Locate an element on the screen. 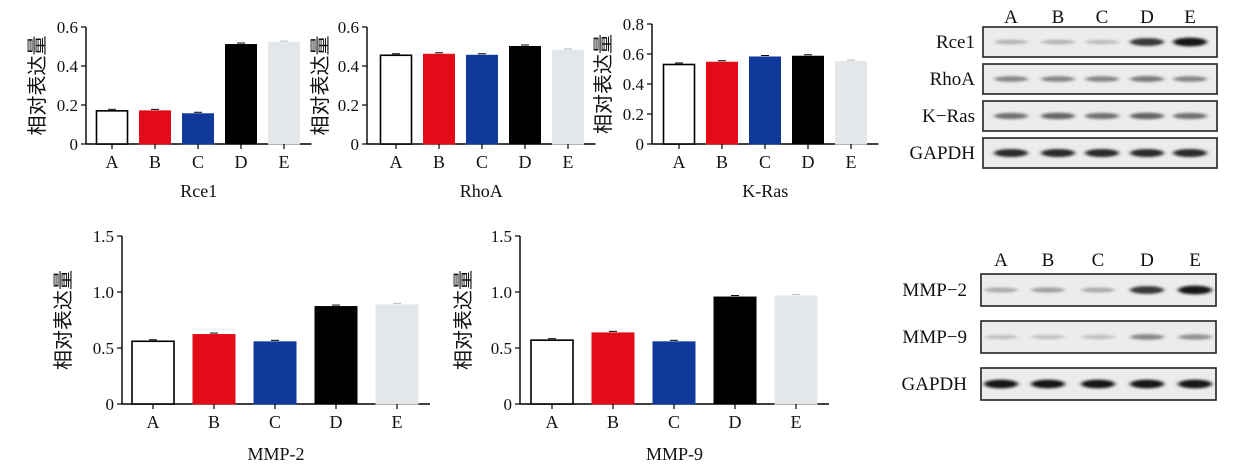 This screenshot has width=1248, height=472. blot-panel-1: A B C D E Rce1 RhoA K−Ras GAPDH is located at coordinates (1064, 88).